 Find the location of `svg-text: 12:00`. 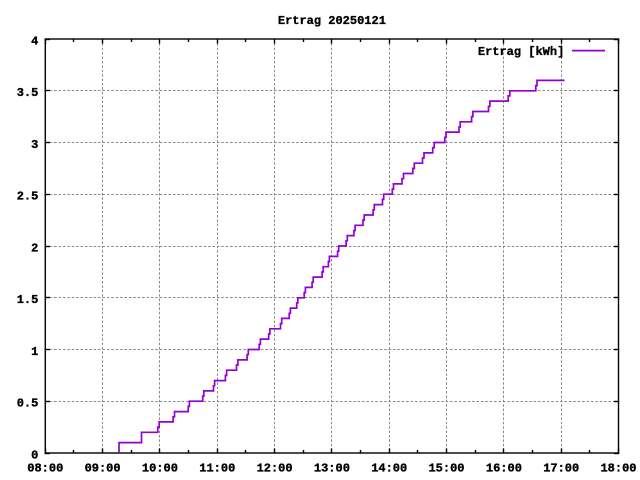

svg-text: 12:00 is located at coordinates (275, 469).